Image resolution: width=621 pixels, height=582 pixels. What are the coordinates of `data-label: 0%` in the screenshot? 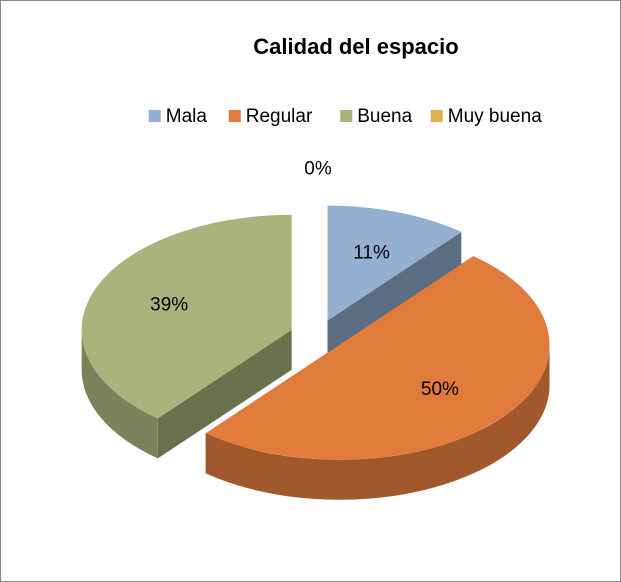 It's located at (318, 168).